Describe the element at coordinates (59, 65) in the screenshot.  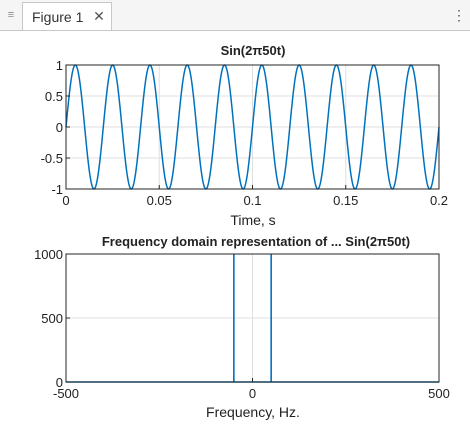
I see `y-tick-label: 1` at that location.